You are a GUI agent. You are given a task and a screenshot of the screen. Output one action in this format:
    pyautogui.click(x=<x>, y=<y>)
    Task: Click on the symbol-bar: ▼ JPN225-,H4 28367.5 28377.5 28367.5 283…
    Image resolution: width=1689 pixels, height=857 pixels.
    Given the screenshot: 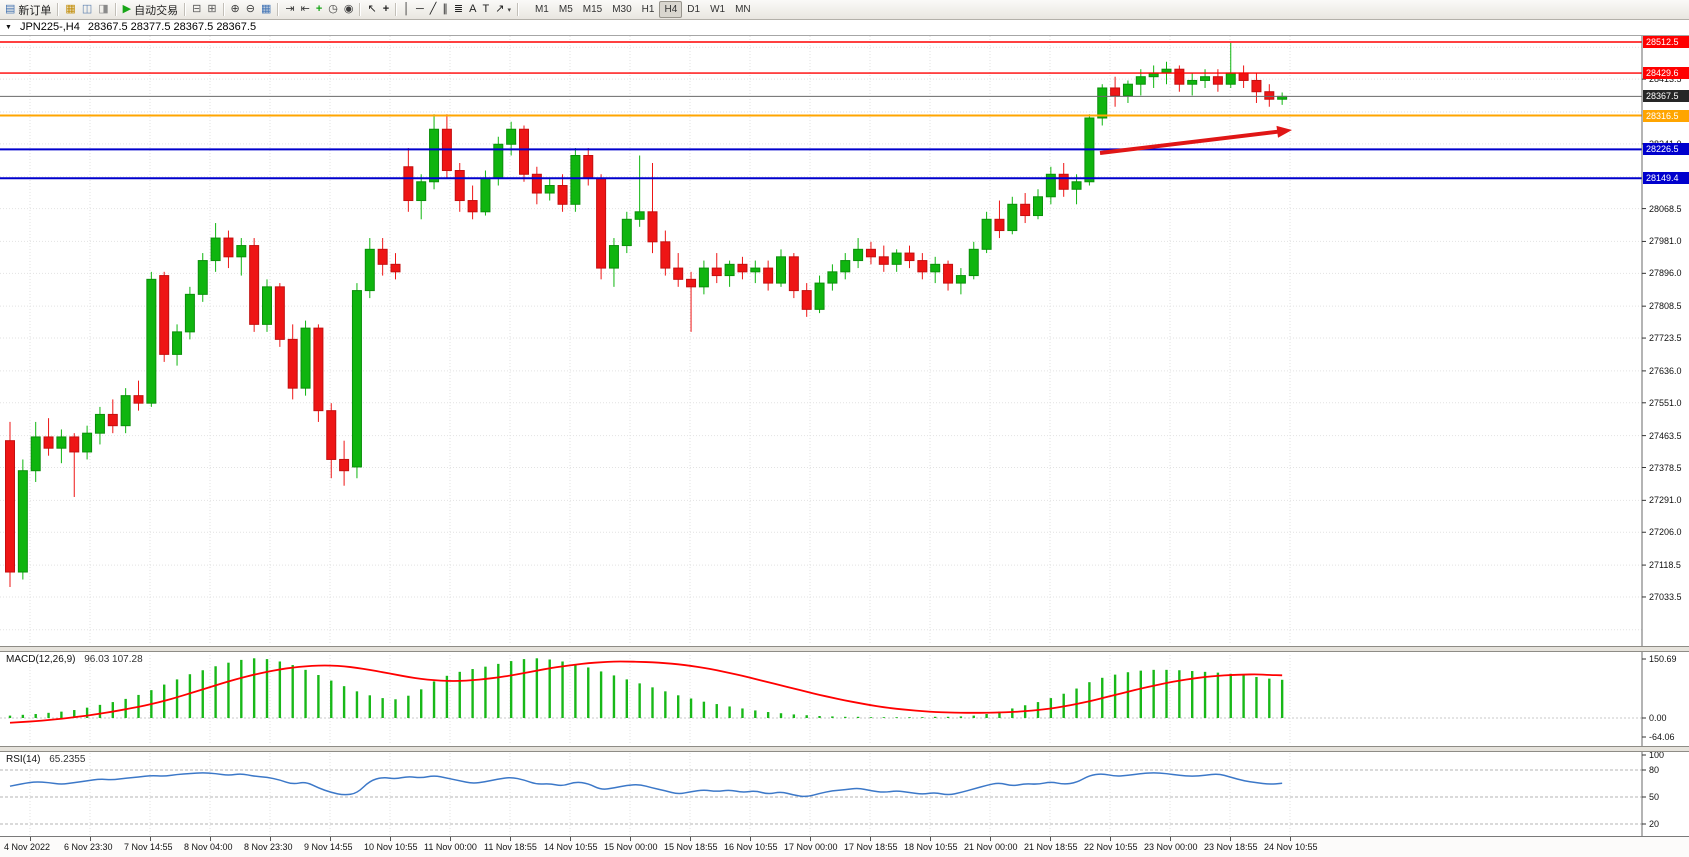 What is the action you would take?
    pyautogui.click(x=844, y=27)
    